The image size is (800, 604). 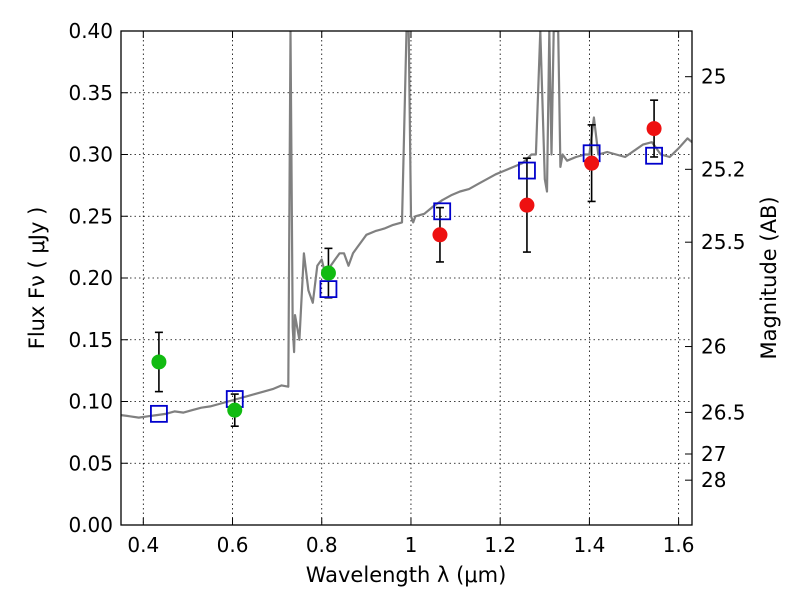 What do you see at coordinates (723, 242) in the screenshot?
I see `y2-tick-label: 25.5` at bounding box center [723, 242].